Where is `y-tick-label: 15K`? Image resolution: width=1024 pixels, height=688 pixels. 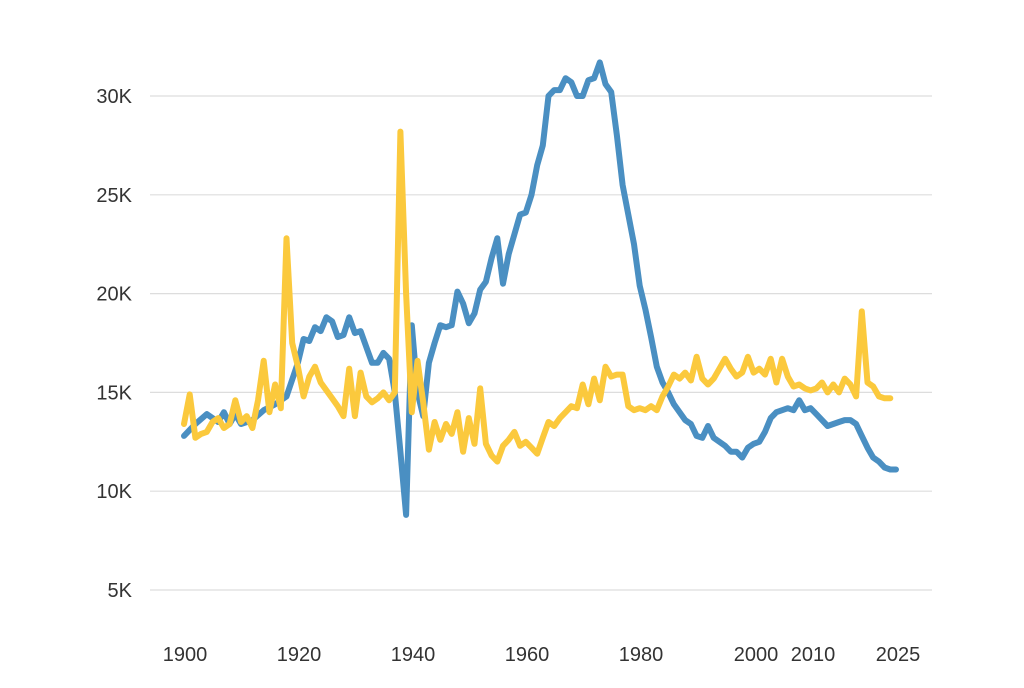 y-tick-label: 15K is located at coordinates (114, 393).